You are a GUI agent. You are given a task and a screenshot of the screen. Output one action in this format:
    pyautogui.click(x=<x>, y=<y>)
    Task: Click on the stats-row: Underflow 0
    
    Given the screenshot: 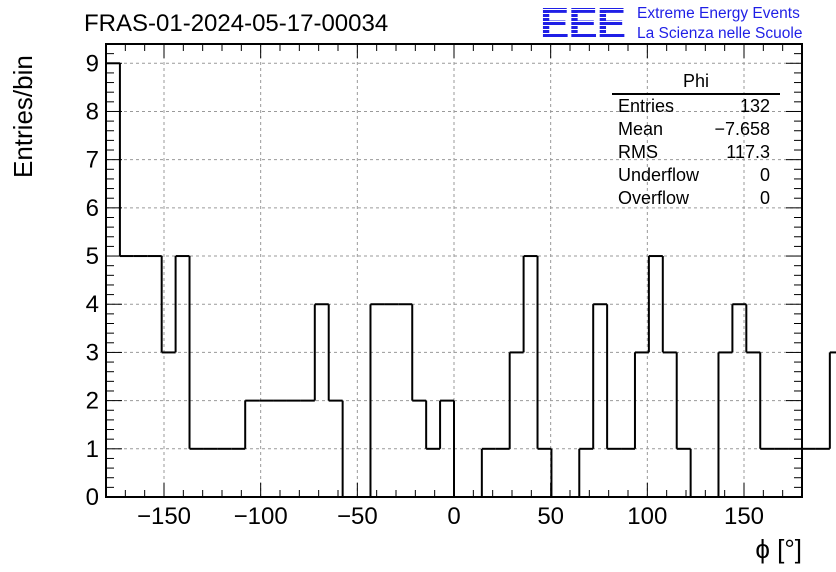 What is the action you would take?
    pyautogui.click(x=696, y=175)
    